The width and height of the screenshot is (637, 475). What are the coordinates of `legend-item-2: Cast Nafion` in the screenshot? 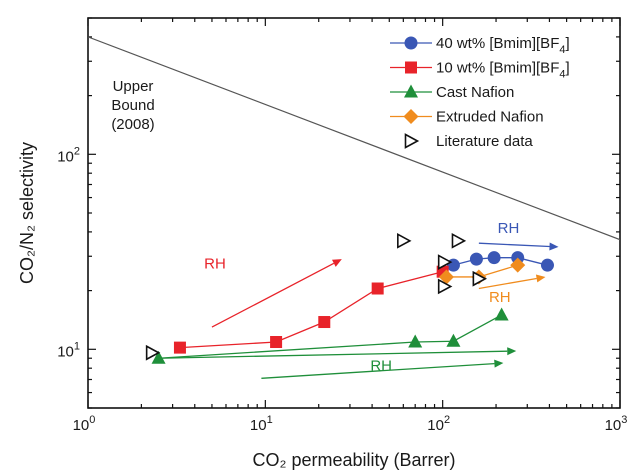 It's located at (452, 92).